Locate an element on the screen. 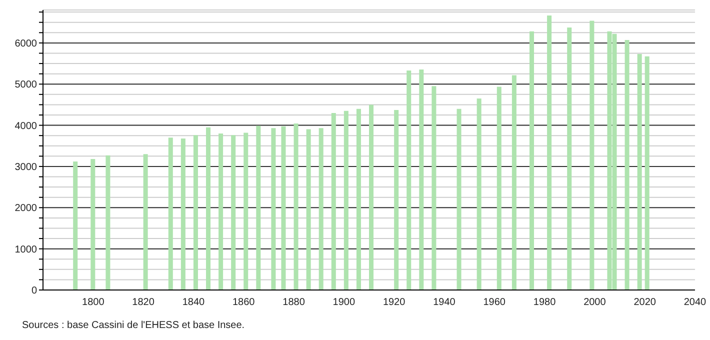 The height and width of the screenshot is (340, 710). x-tick-label: 2000 is located at coordinates (595, 302).